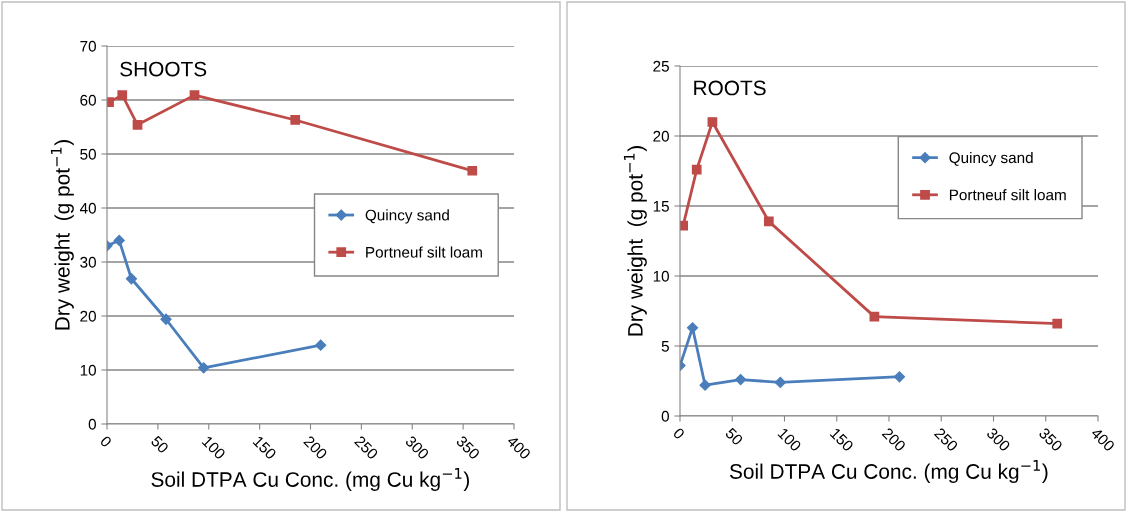 This screenshot has width=1127, height=512. What do you see at coordinates (87, 208) in the screenshot?
I see `y-tick-label: 40` at bounding box center [87, 208].